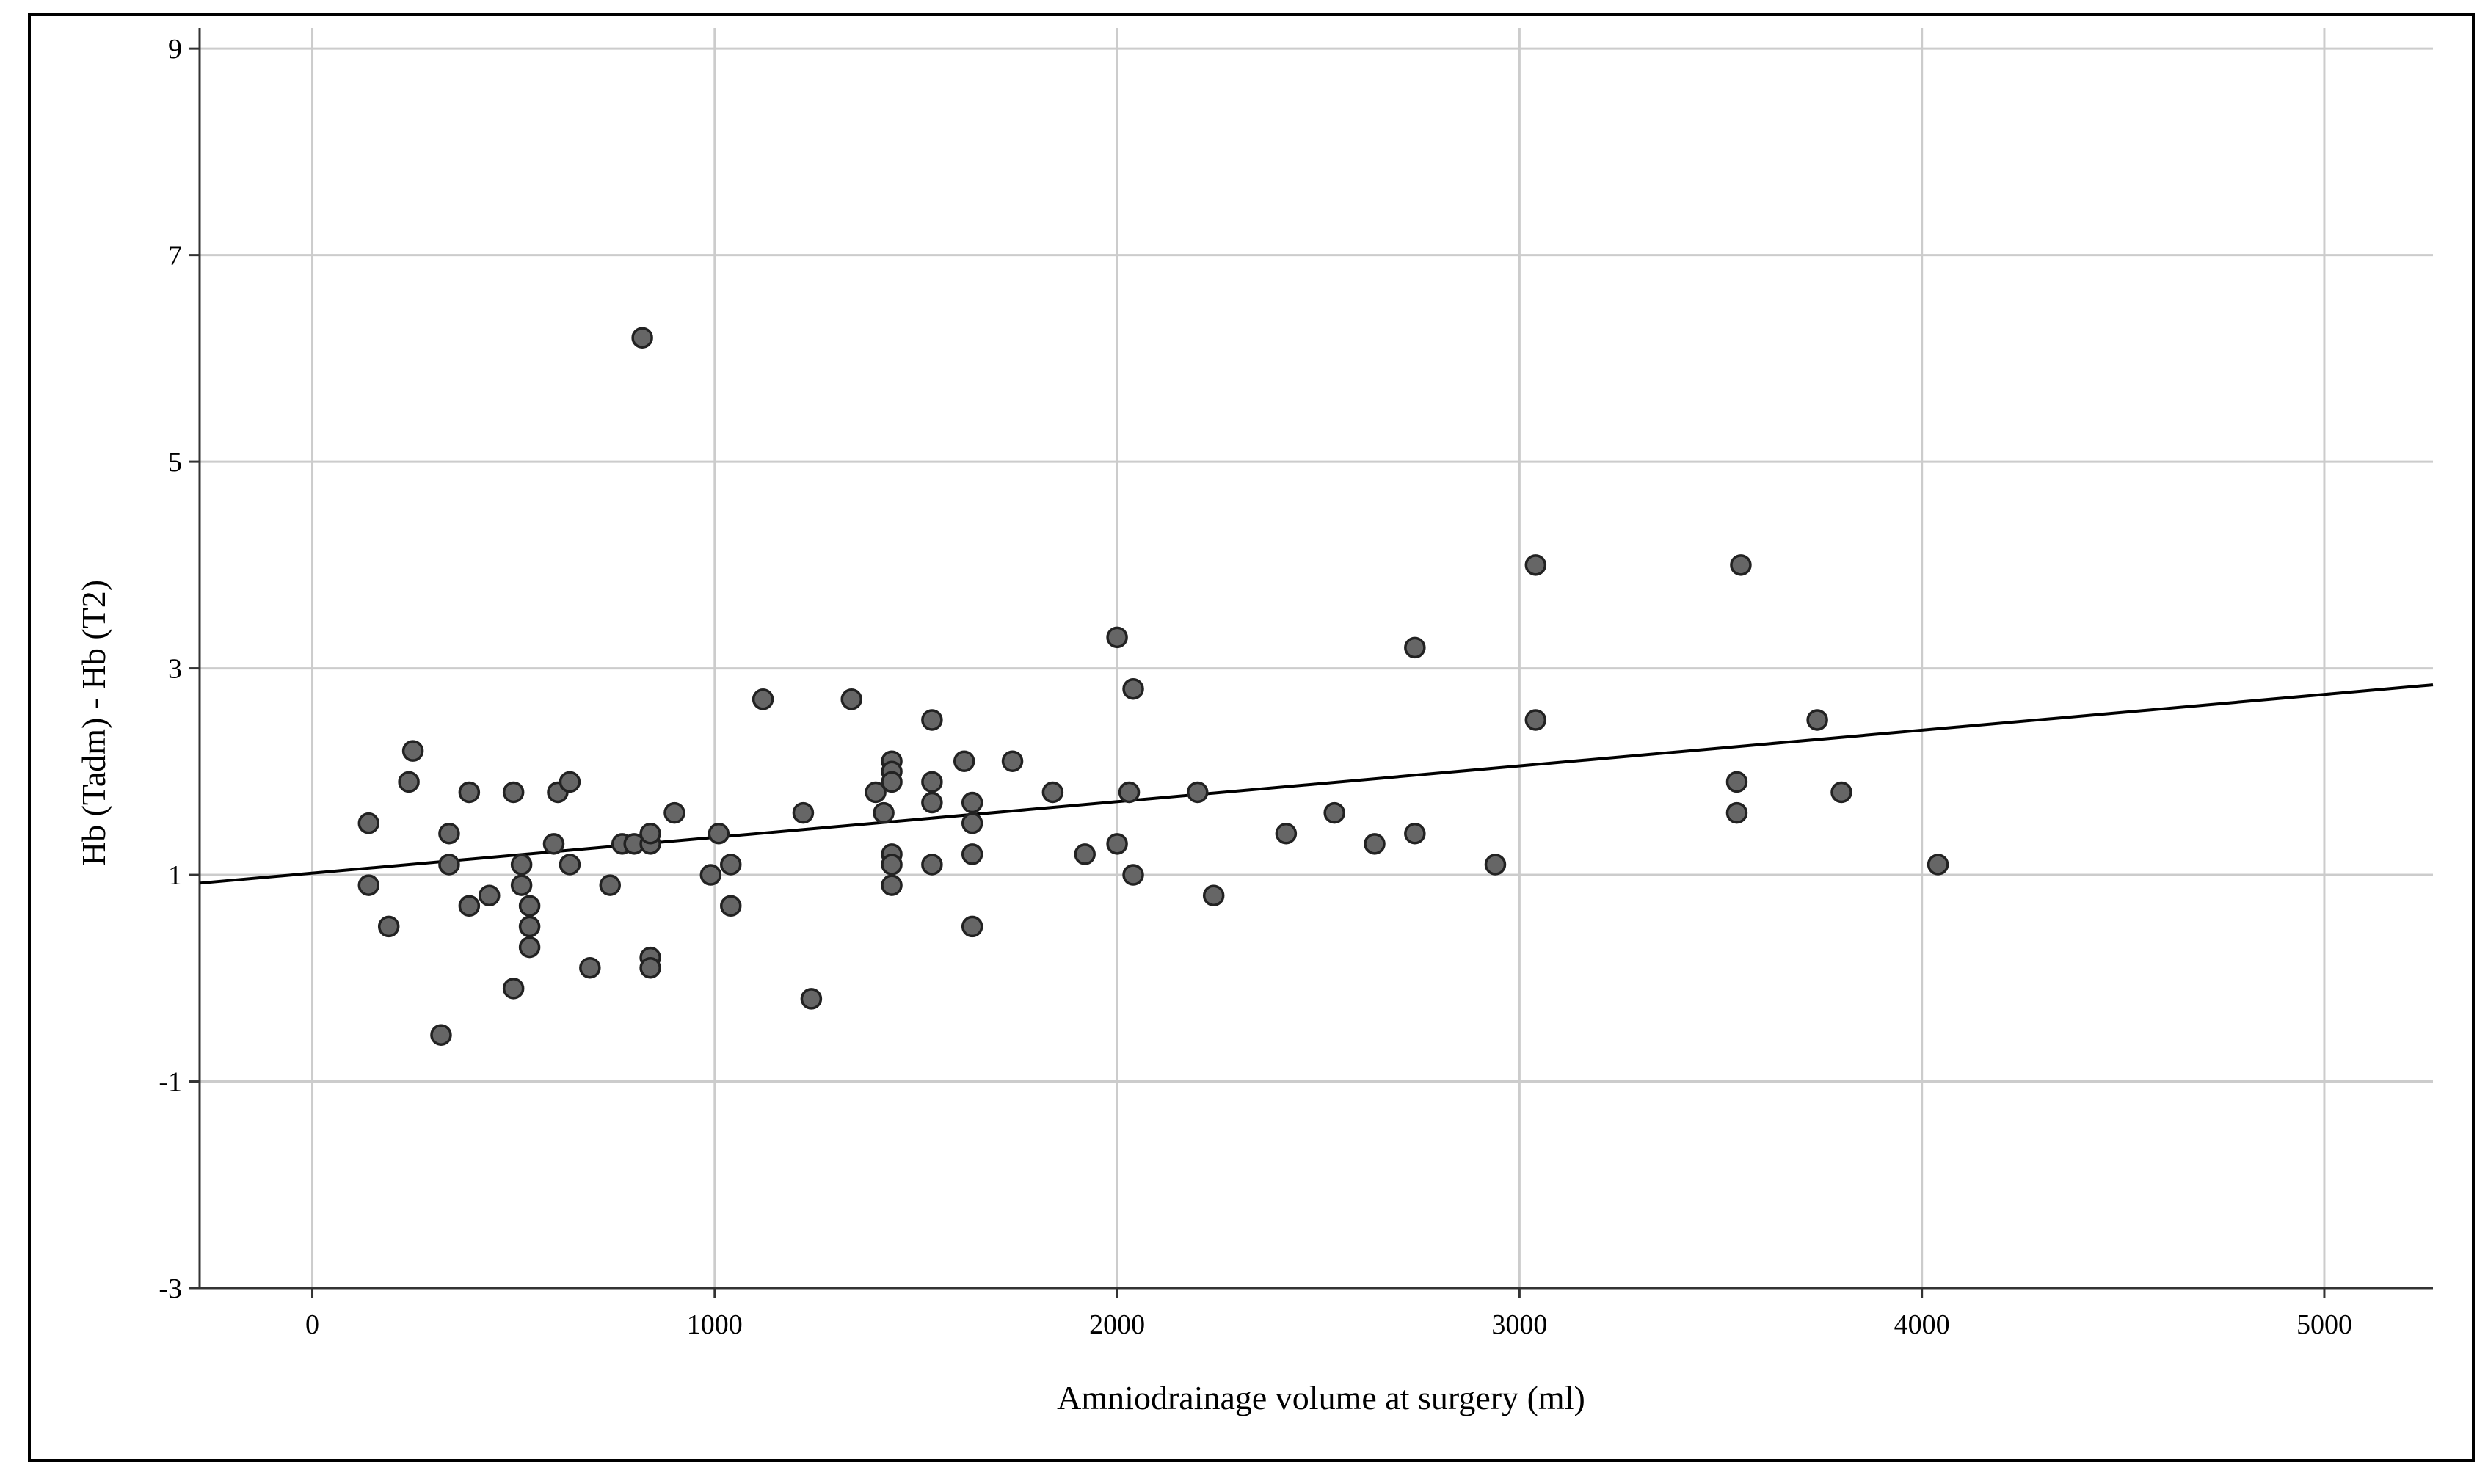  I want to click on x-tick-label: 4000, so click(1922, 1324).